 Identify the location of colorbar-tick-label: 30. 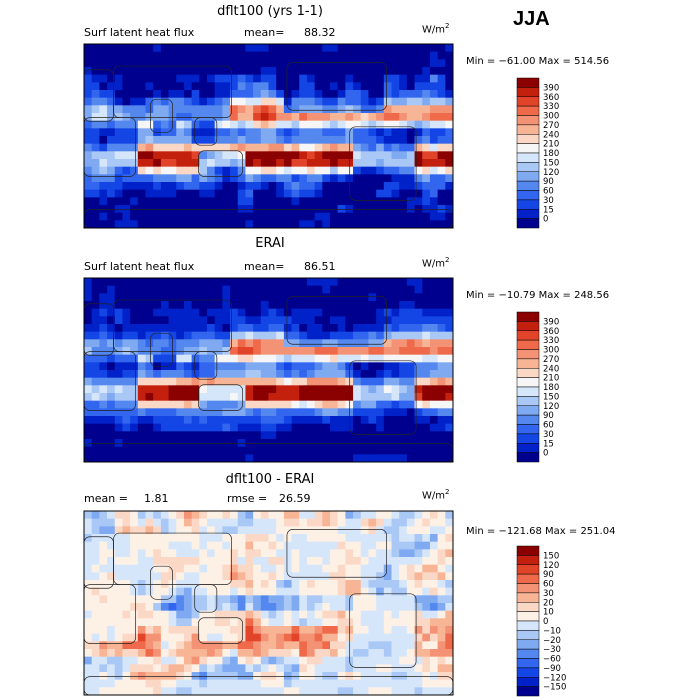
(548, 435).